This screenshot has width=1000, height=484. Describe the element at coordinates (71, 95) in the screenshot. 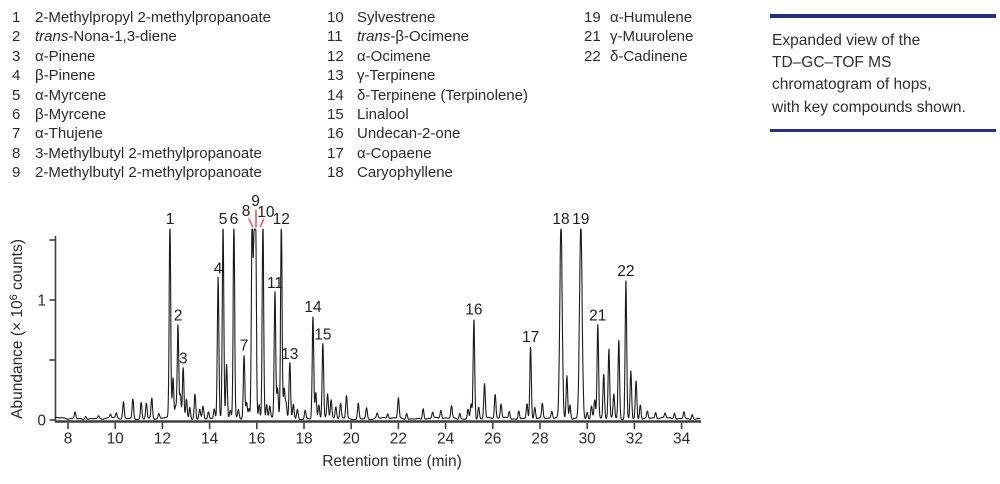

I see `compound-name: α-Myrcene` at that location.